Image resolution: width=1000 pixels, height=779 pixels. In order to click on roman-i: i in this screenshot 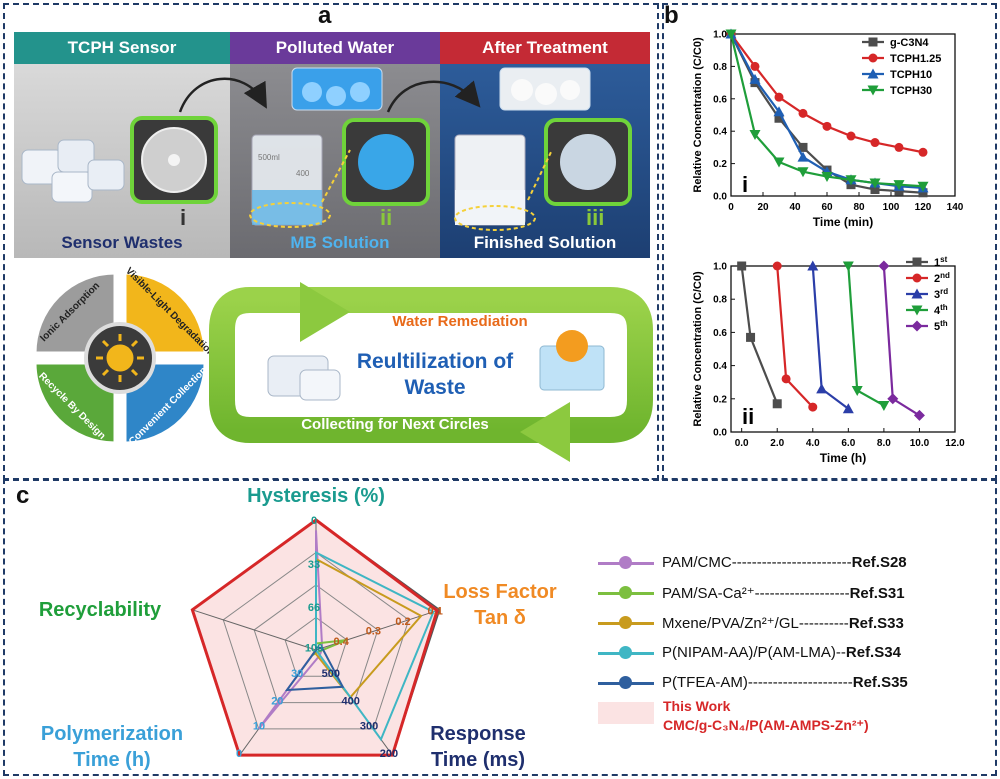, I will do `click(183, 217)`.